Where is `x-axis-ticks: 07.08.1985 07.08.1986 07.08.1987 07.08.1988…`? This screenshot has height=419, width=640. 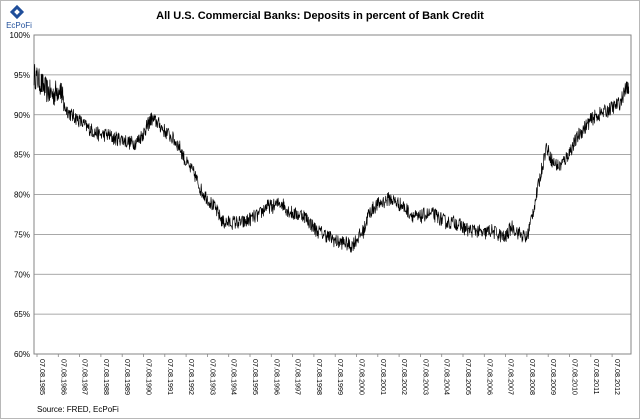
x-axis-ticks: 07.08.1985 07.08.1986 07.08.1987 07.08.1988… is located at coordinates (329, 374).